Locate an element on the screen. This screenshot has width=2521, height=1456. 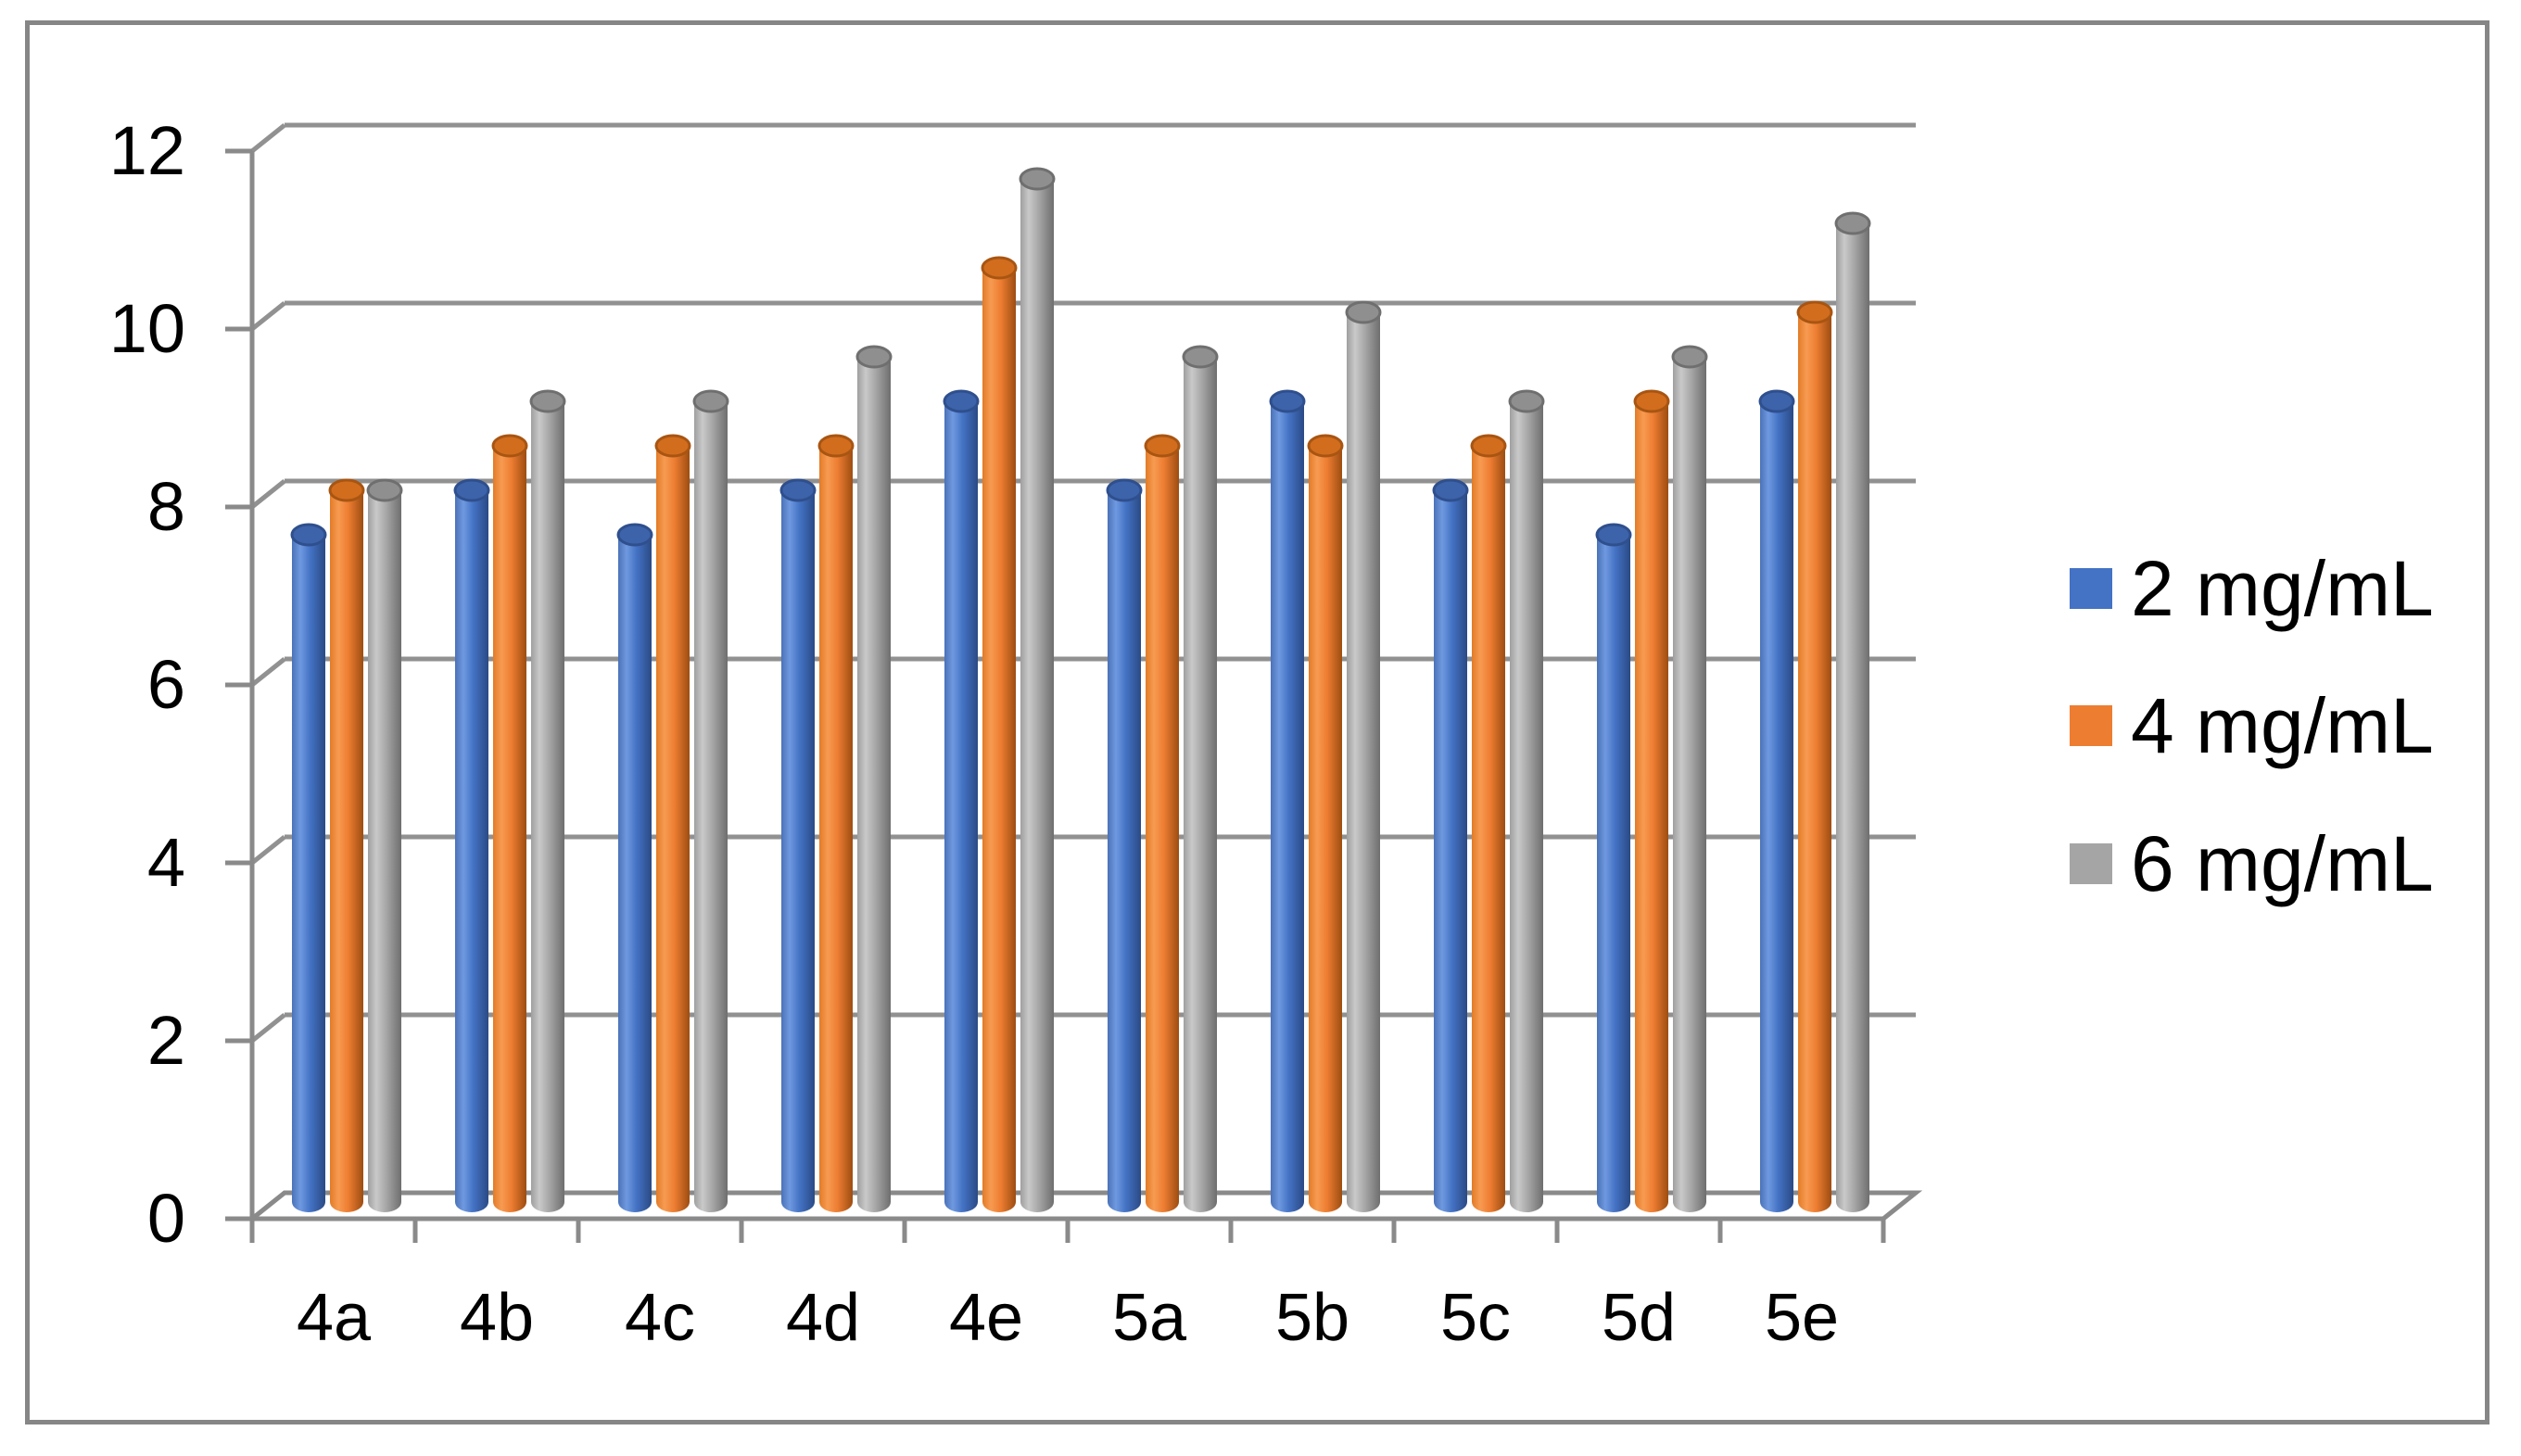
bar-4c-4mgmL is located at coordinates (672, 823).